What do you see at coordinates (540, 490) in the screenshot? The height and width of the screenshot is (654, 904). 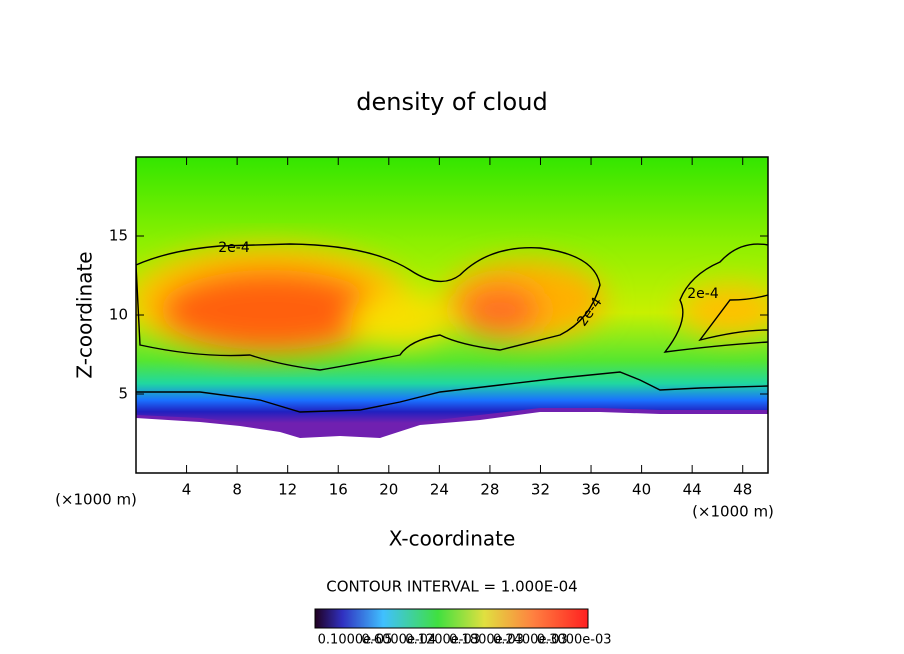 I see `x-tick-label: 32` at bounding box center [540, 490].